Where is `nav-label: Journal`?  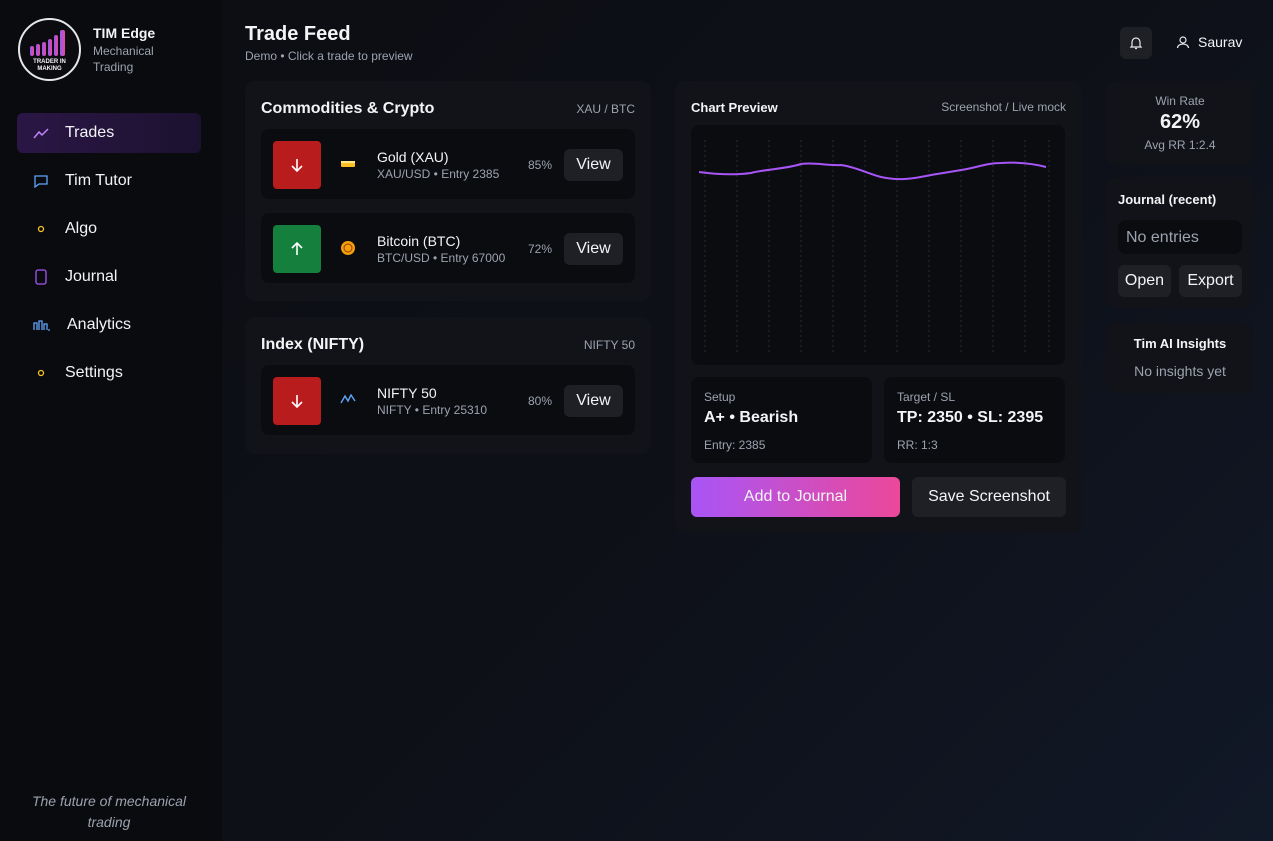 nav-label: Journal is located at coordinates (91, 276).